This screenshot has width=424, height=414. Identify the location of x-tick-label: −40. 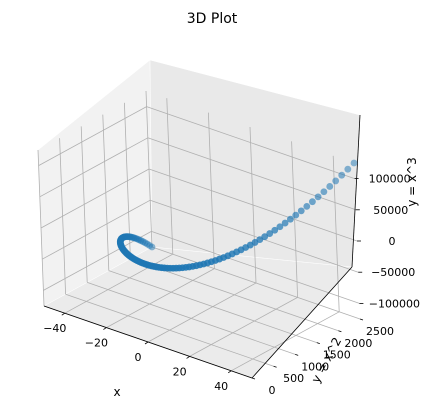
(54, 328).